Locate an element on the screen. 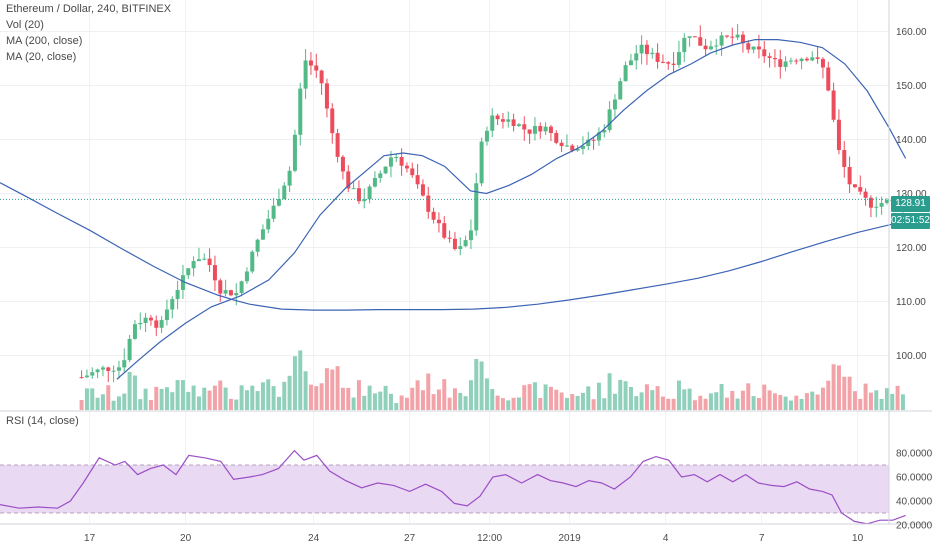 This screenshot has width=932, height=550. time-tick-label: 17 is located at coordinates (90, 538).